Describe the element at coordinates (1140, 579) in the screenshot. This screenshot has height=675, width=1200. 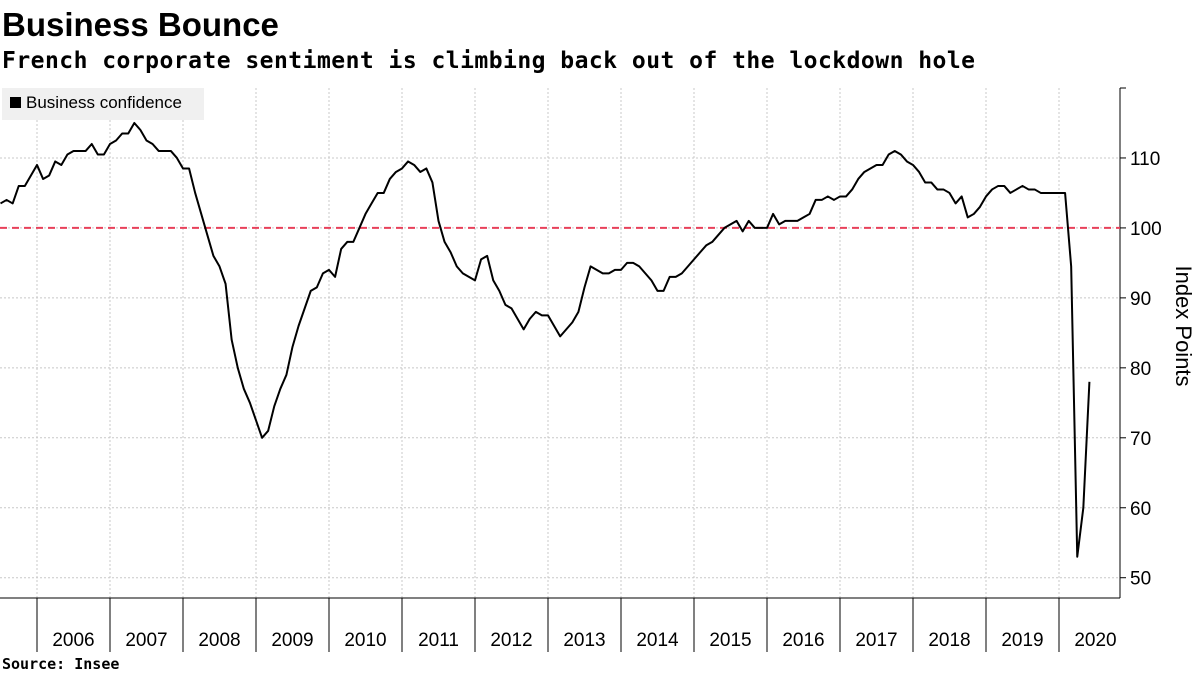
I see `y-tick-label: 50` at that location.